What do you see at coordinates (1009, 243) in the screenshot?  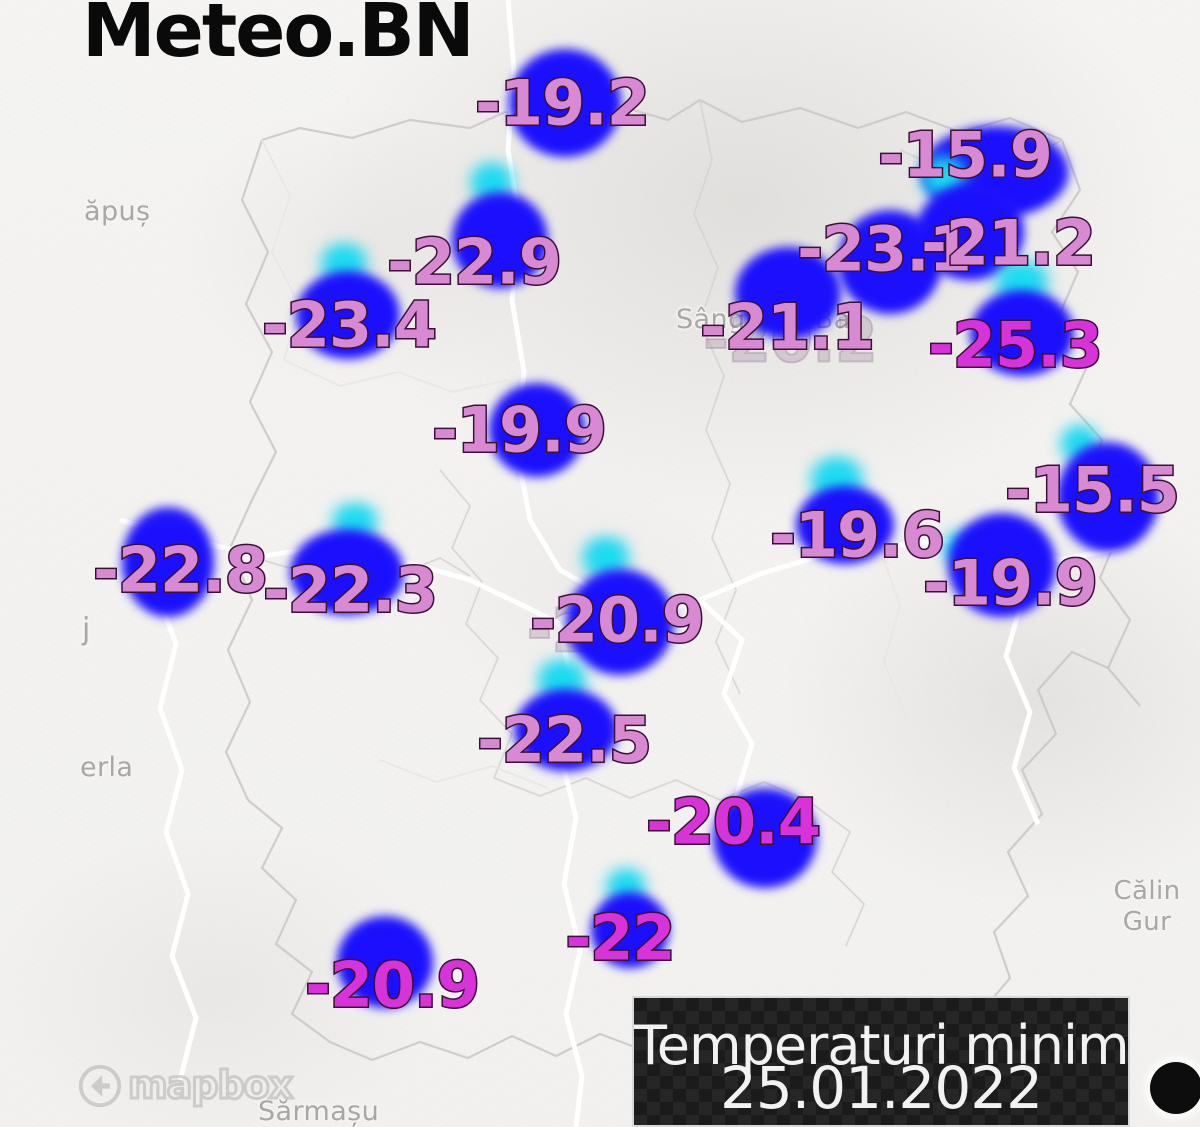 I see `temperature-label: -21.2` at bounding box center [1009, 243].